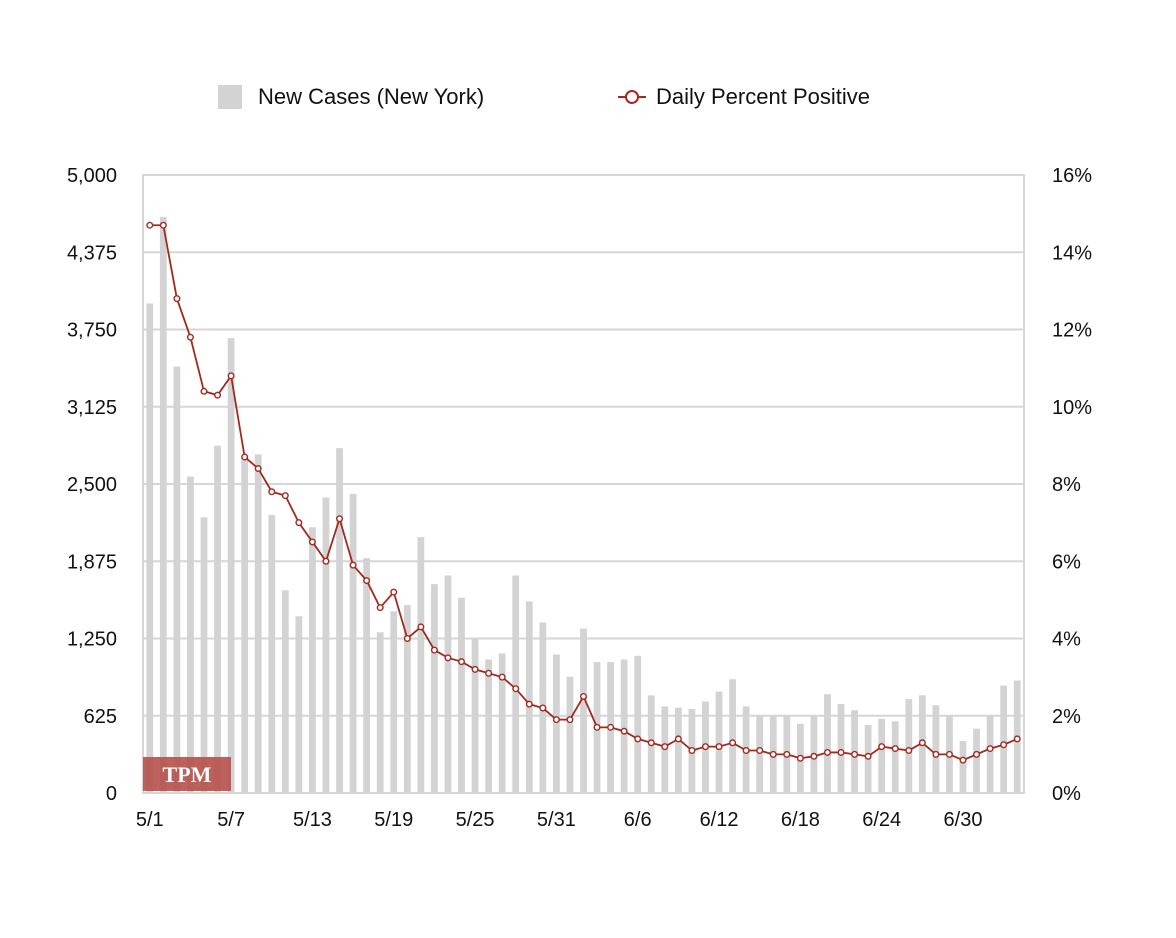 The image size is (1176, 938). I want to click on watermark-box, so click(187, 774).